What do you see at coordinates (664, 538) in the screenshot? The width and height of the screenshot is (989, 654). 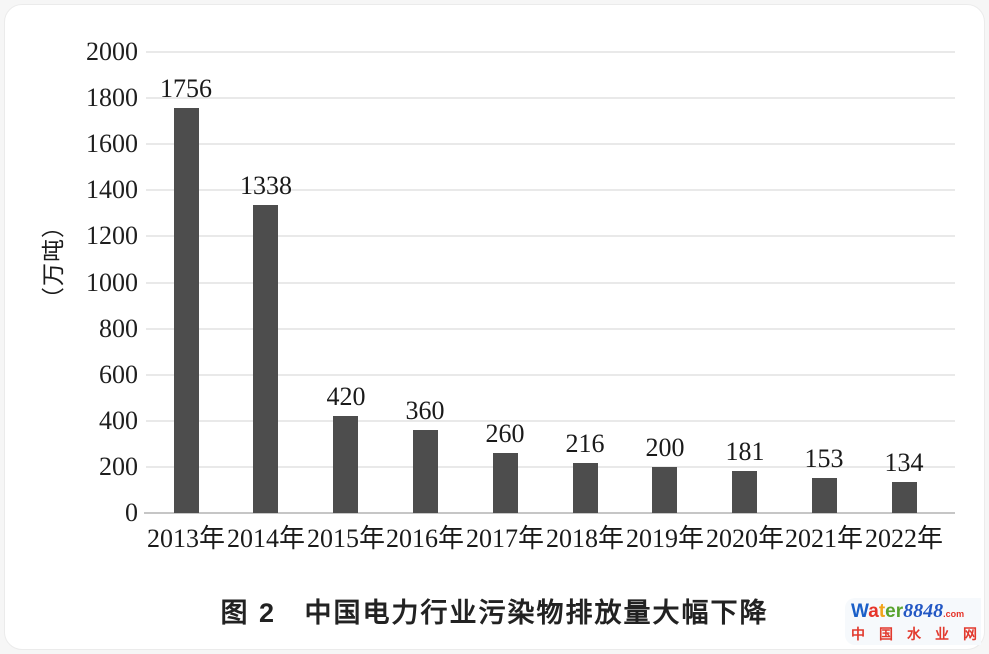 I see `x-tick-label: 2019年` at bounding box center [664, 538].